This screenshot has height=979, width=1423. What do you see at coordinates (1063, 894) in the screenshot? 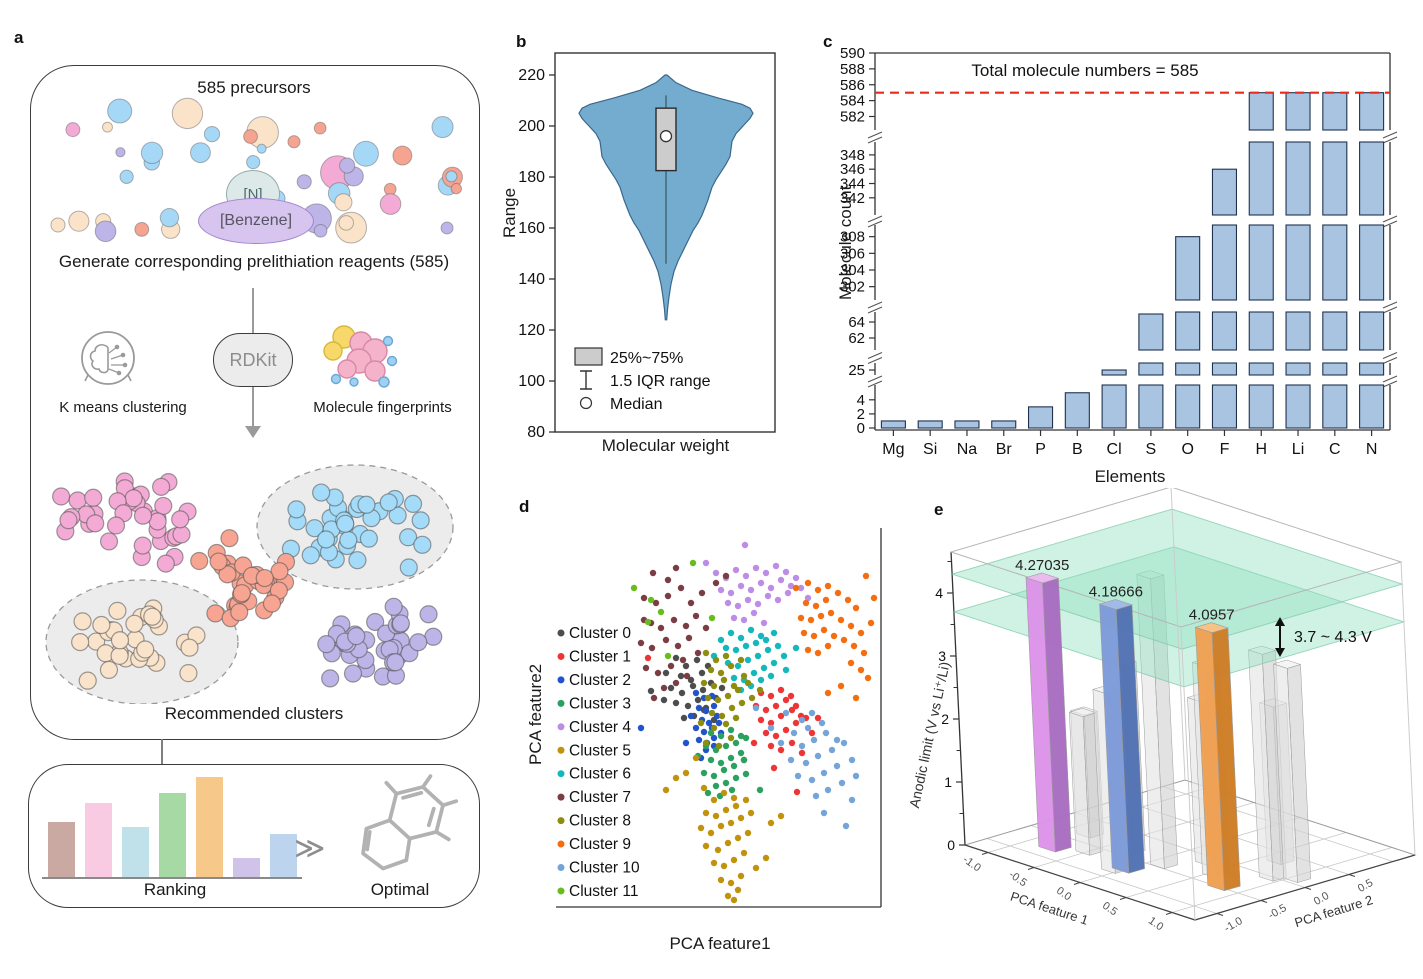
I see `x-tick-label: 0.0` at bounding box center [1063, 894].